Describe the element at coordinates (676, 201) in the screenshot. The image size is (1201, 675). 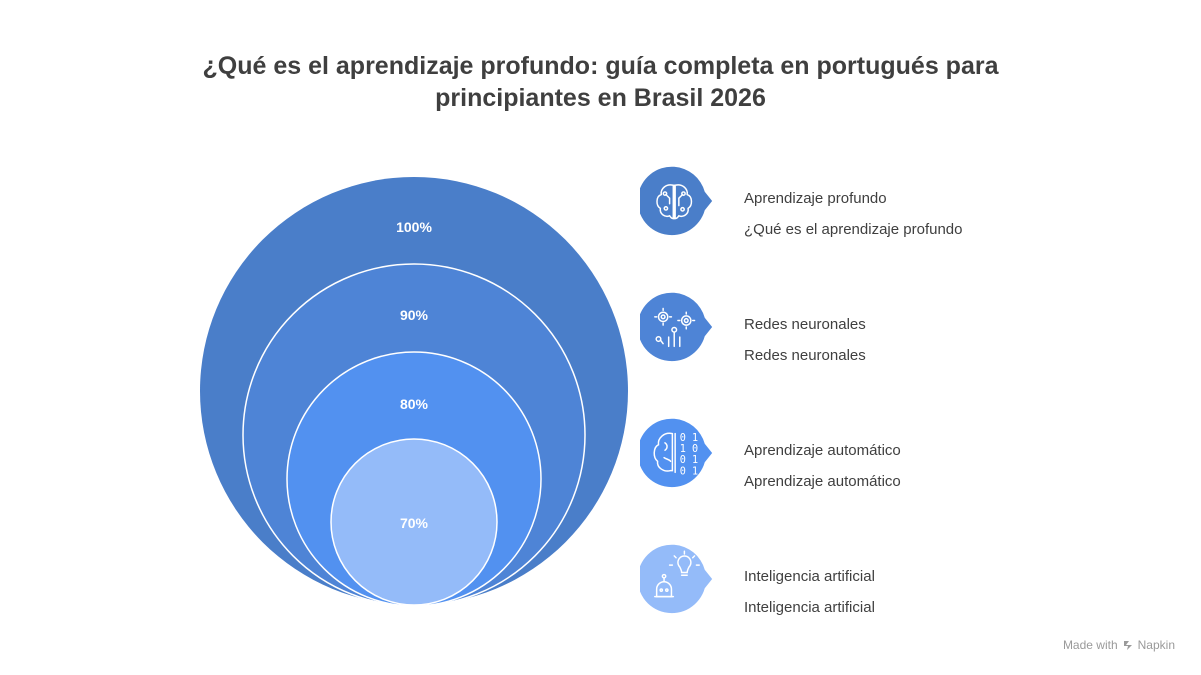
I see `brain-circuit-icon` at that location.